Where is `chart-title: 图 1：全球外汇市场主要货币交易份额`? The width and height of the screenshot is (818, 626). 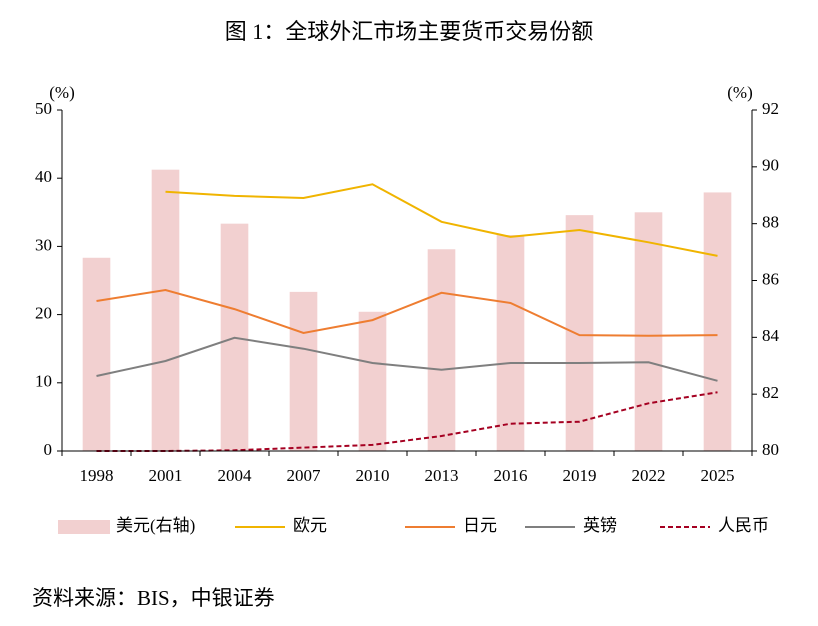
chart-title: 图 1：全球外汇市场主要货币交易份额 is located at coordinates (409, 31).